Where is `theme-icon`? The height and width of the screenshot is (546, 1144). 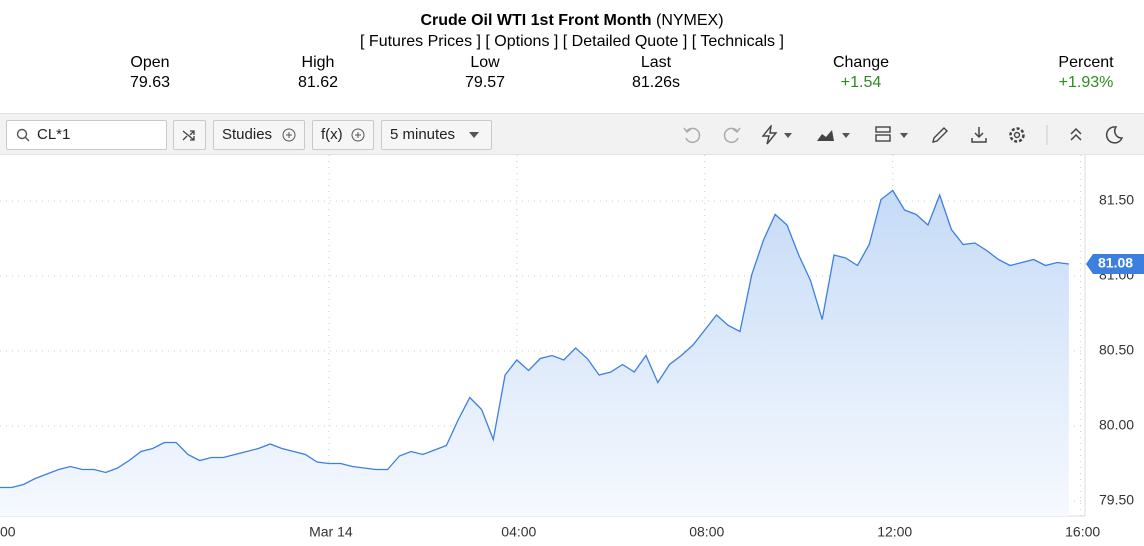
theme-icon is located at coordinates (1114, 135).